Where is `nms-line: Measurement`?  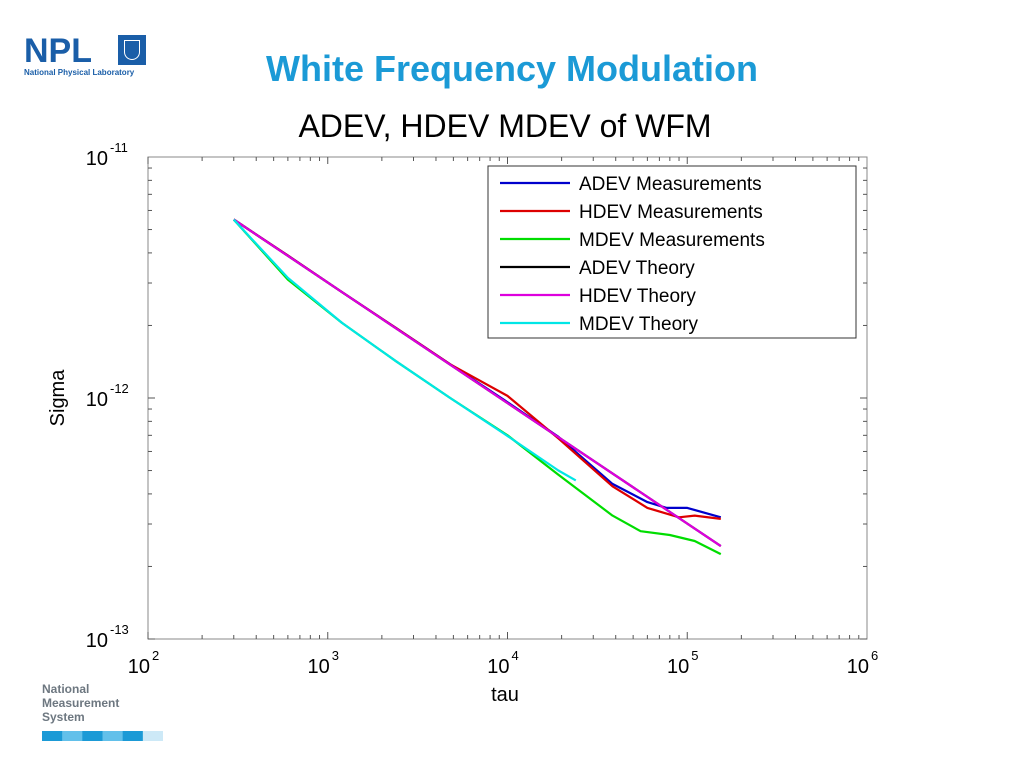 nms-line: Measurement is located at coordinates (81, 703).